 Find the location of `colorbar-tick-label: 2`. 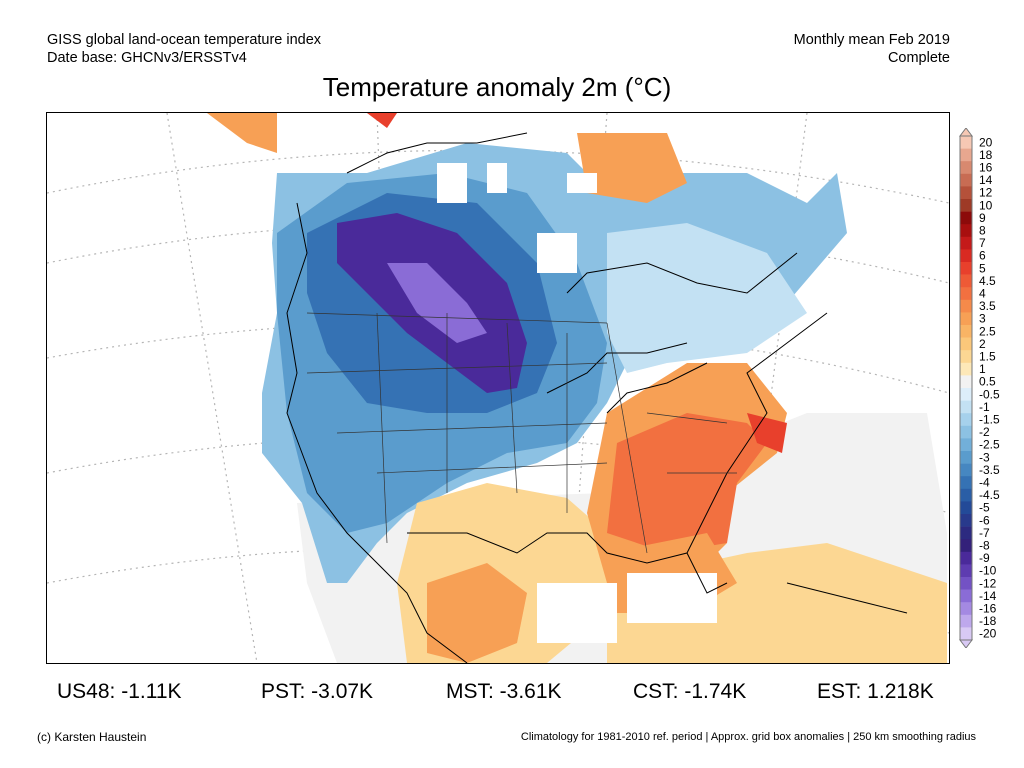

colorbar-tick-label: 2 is located at coordinates (982, 344).